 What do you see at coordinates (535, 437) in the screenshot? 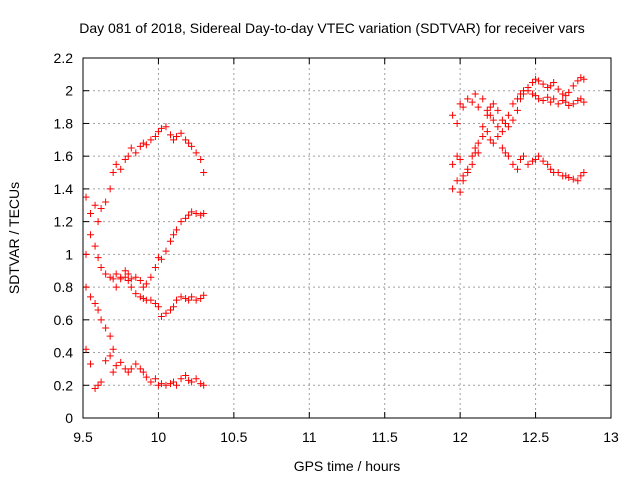
I see `x-tick-label: 12.5` at bounding box center [535, 437].